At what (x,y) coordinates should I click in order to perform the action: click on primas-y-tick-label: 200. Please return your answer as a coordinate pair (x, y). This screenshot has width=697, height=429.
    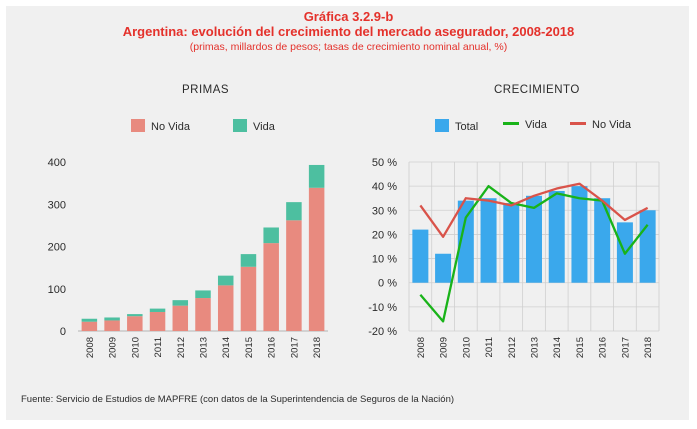
    Looking at the image, I should click on (57, 248).